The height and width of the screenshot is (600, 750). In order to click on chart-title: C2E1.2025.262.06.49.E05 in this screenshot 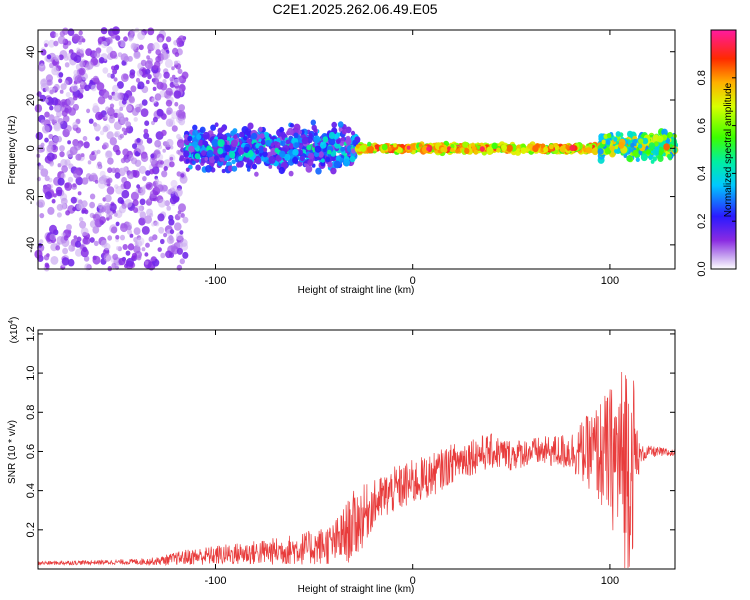, I will do `click(354, 9)`.